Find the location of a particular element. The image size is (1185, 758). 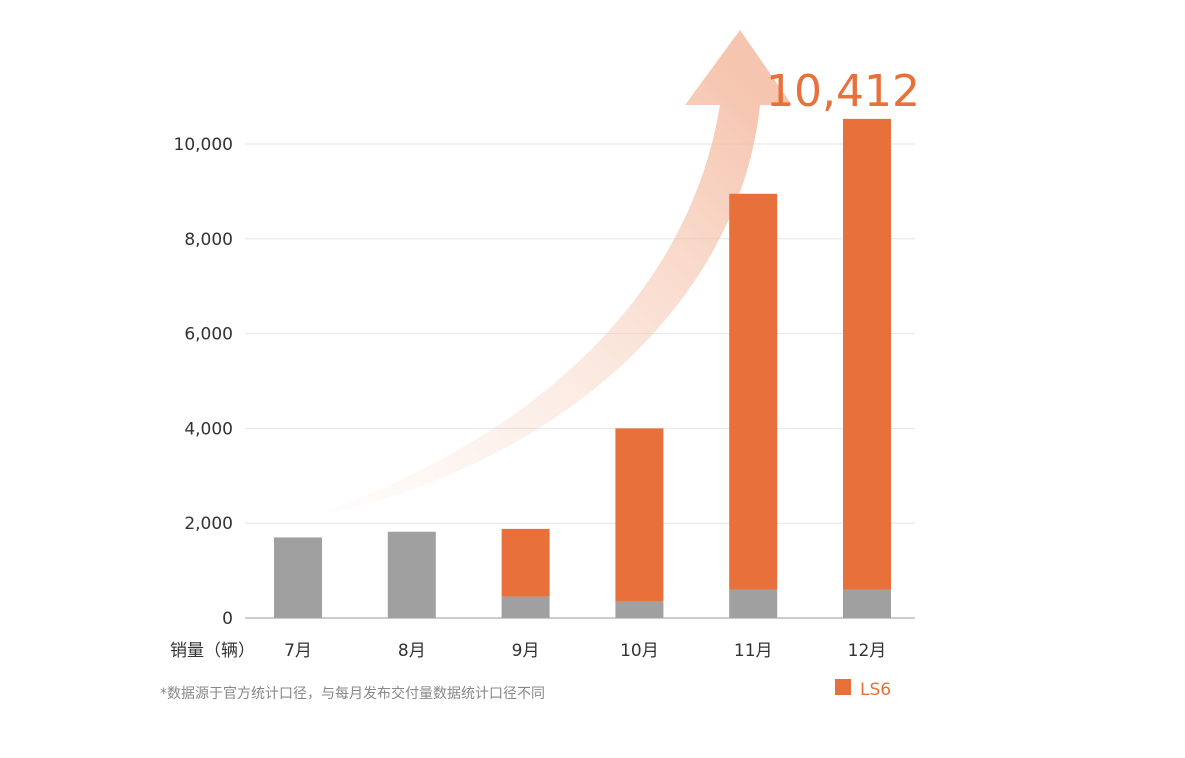

x-tick-label: 8月 is located at coordinates (412, 651).